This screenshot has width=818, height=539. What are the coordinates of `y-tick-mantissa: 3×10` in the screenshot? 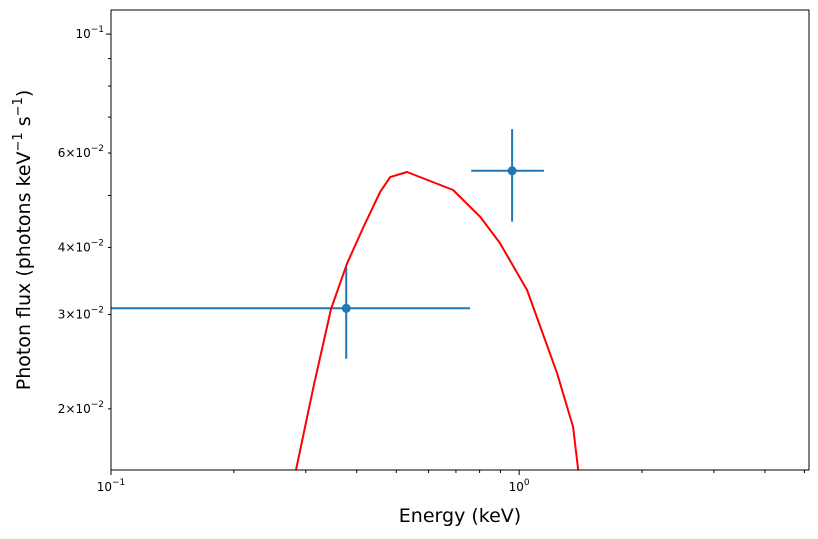 It's located at (74, 314).